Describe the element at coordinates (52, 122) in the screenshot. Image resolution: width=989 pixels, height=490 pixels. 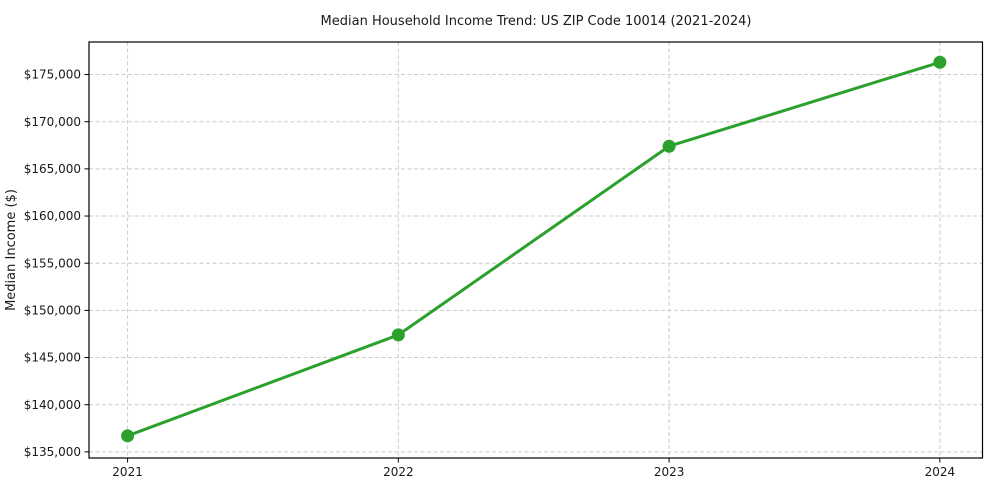
I see `y-tick-label: $170,000` at that location.